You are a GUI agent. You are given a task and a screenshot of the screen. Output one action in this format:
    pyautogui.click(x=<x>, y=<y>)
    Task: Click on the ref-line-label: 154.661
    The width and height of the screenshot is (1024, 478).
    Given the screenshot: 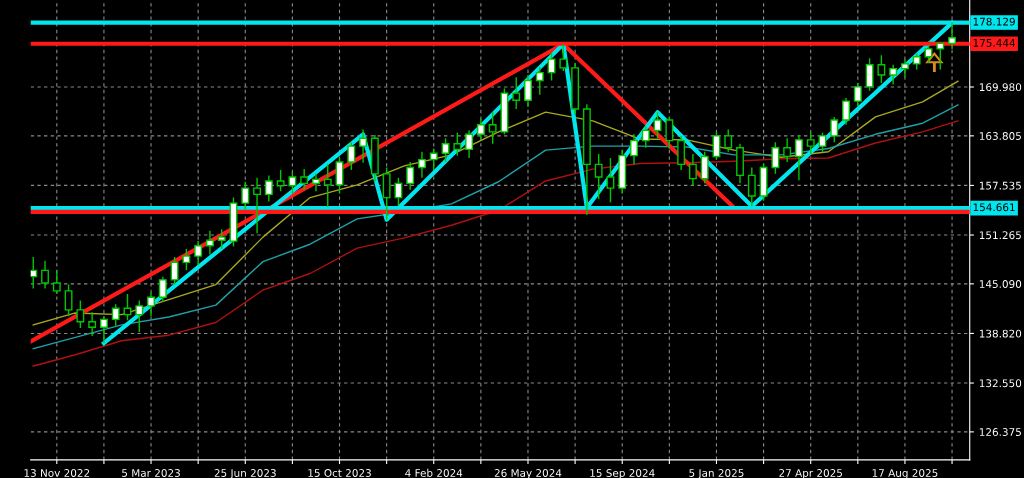 What is the action you would take?
    pyautogui.click(x=994, y=207)
    